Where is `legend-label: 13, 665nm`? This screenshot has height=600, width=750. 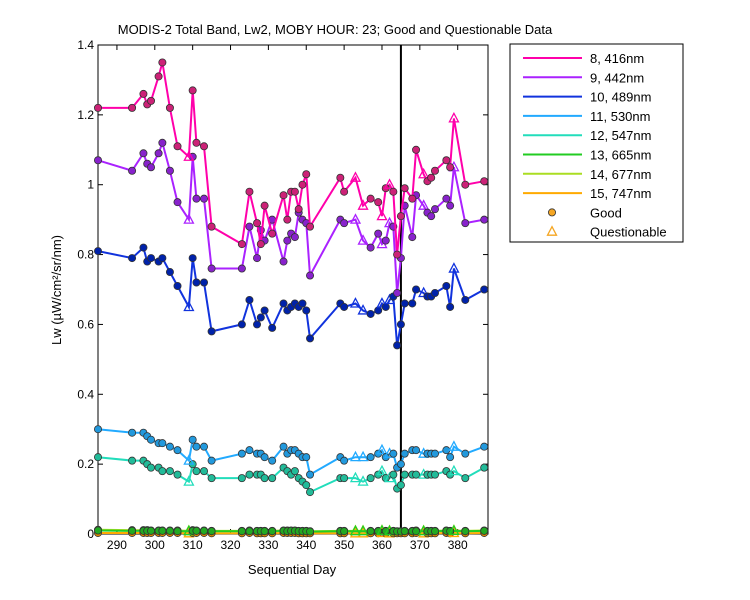
legend-label: 13, 665nm is located at coordinates (620, 155).